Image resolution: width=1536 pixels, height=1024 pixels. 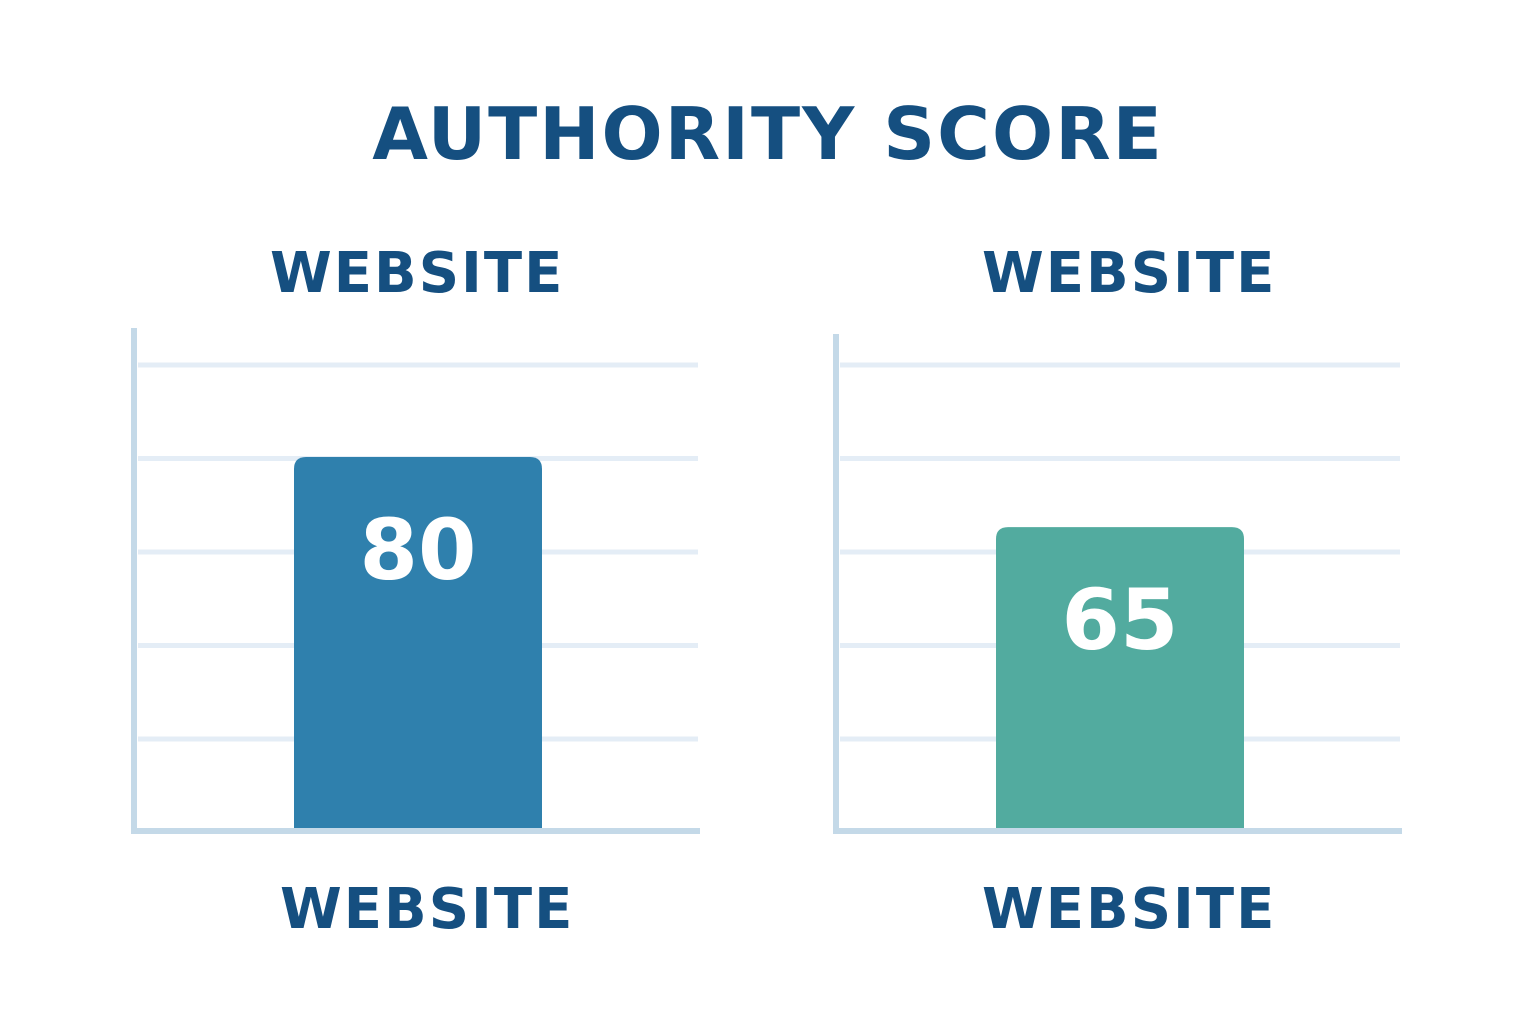 What do you see at coordinates (418, 550) in the screenshot?
I see `bar-value-label-left: 80` at bounding box center [418, 550].